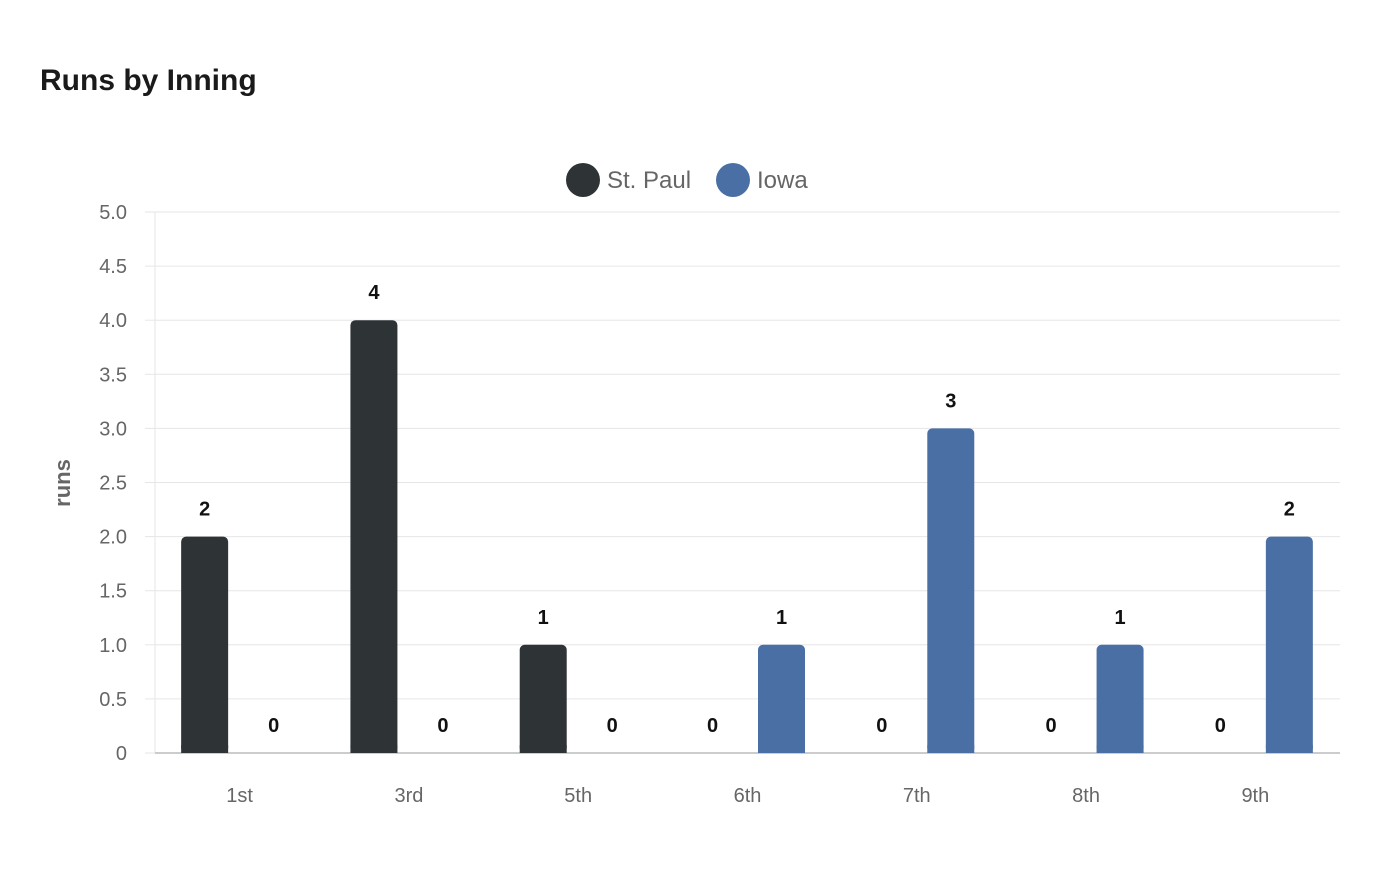 This screenshot has width=1400, height=880. I want to click on x-tick-label: 7th, so click(917, 796).